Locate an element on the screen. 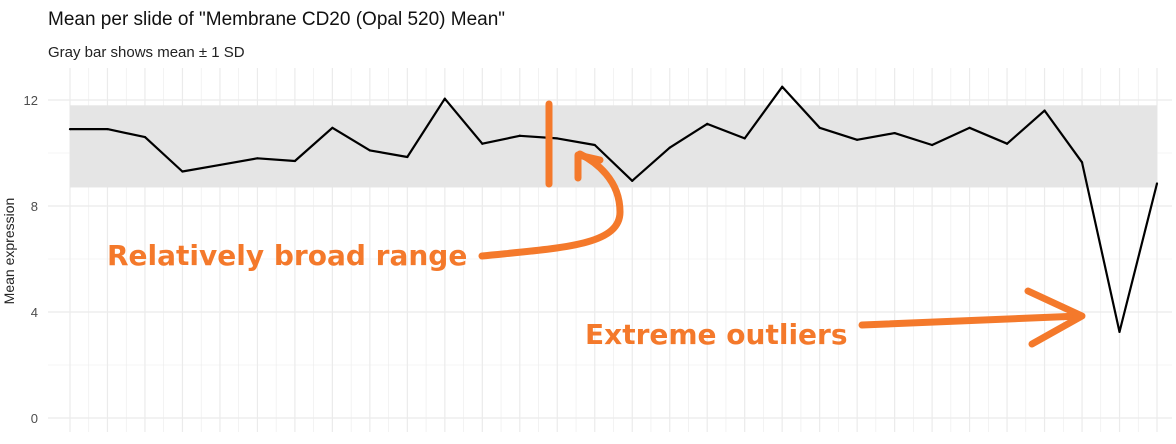  annotation-broad-range: Relatively broad range is located at coordinates (287, 255).